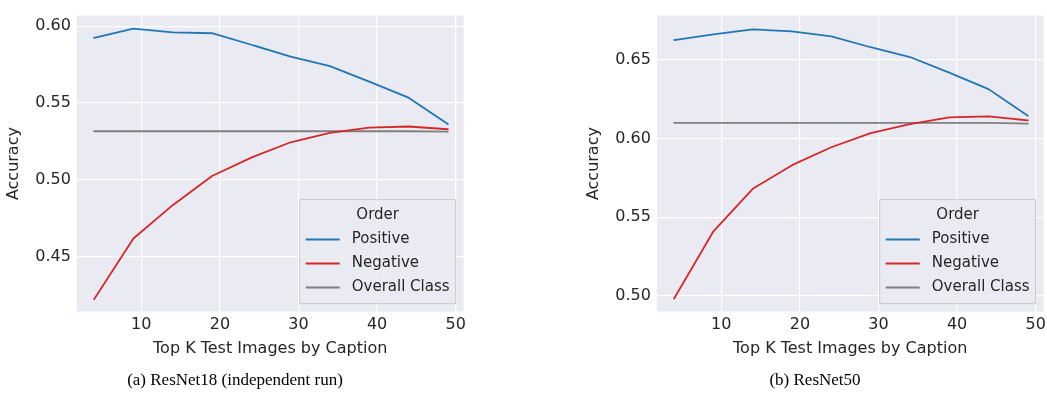  What do you see at coordinates (235, 380) in the screenshot?
I see `text: (a) ResNet18 (independent run)` at bounding box center [235, 380].